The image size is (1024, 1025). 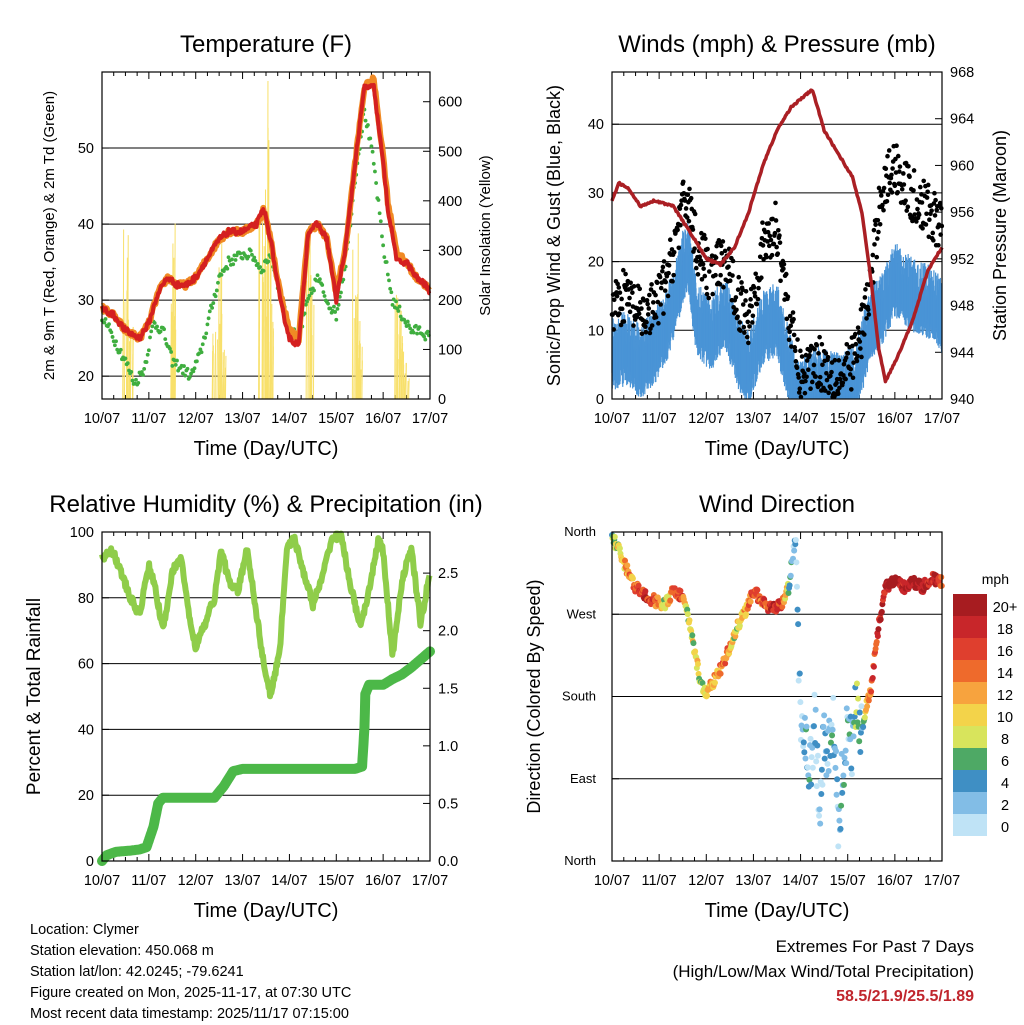 I want to click on humidity-y2-tick-label: 0.5, so click(x=448, y=804).